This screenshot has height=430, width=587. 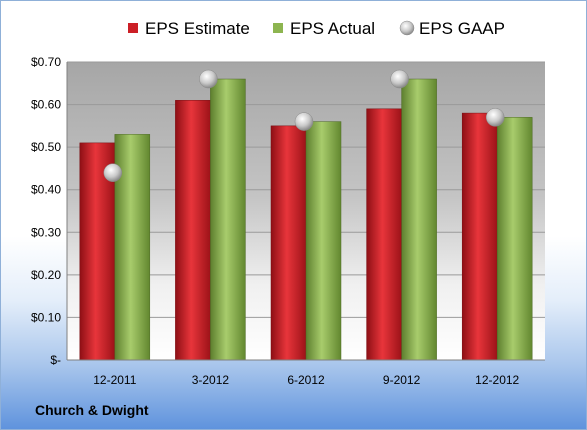 What do you see at coordinates (197, 28) in the screenshot?
I see `legend-label: EPS Estimate` at bounding box center [197, 28].